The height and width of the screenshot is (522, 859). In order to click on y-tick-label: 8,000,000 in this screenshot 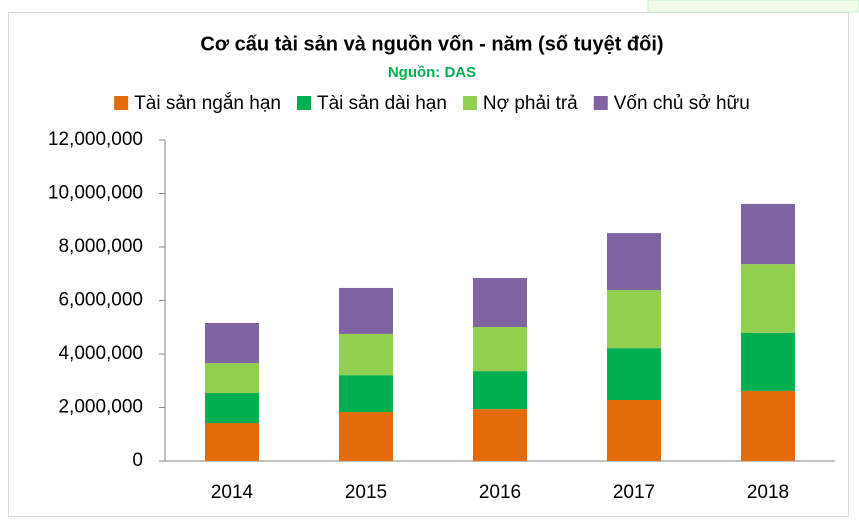, I will do `click(100, 246)`.